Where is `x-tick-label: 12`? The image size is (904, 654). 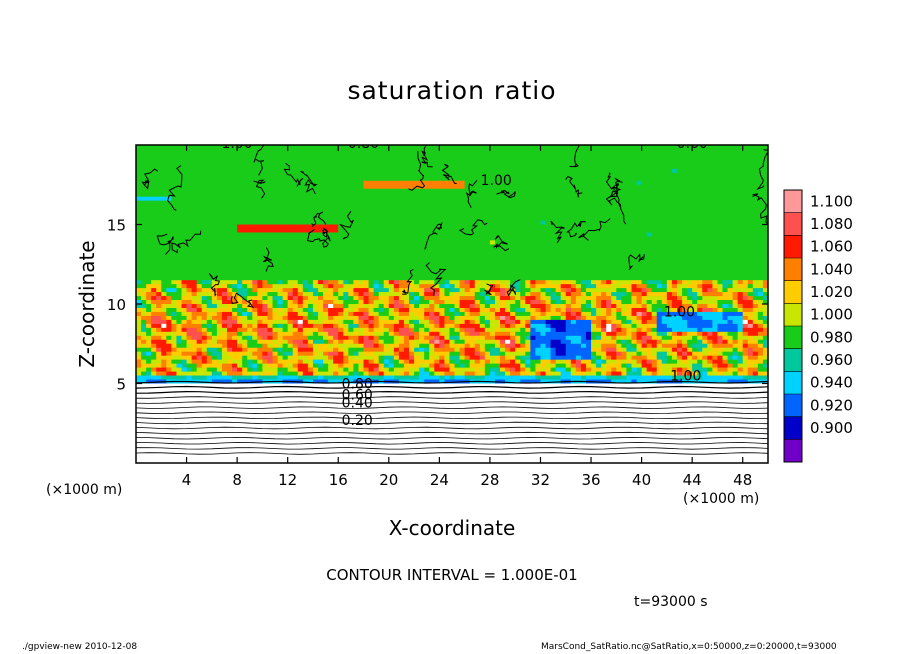
x-tick-label: 12 is located at coordinates (287, 480).